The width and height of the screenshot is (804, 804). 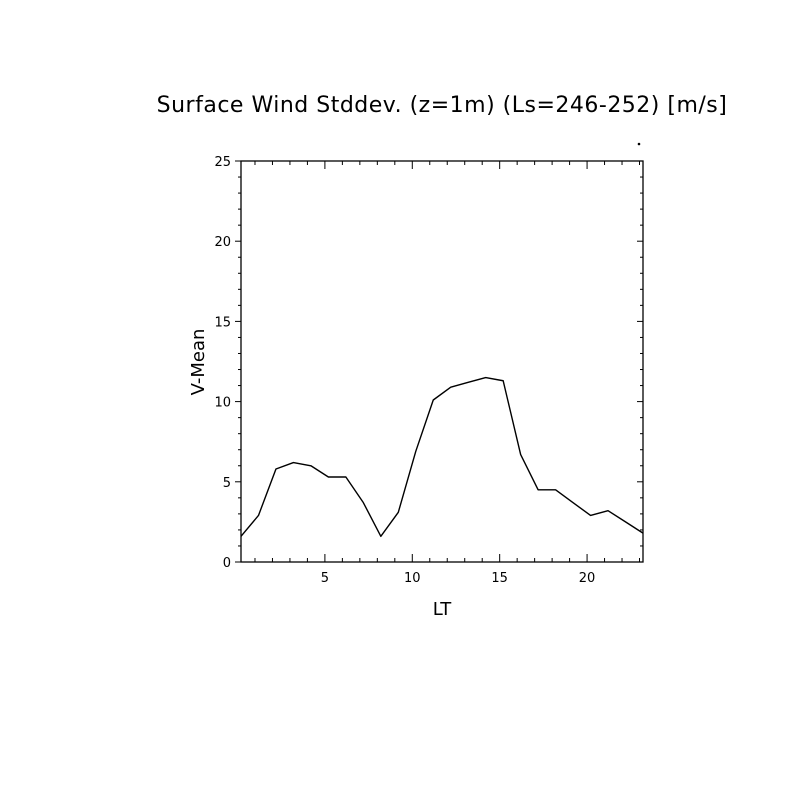 I want to click on y-tick-label: 0, so click(x=227, y=563).